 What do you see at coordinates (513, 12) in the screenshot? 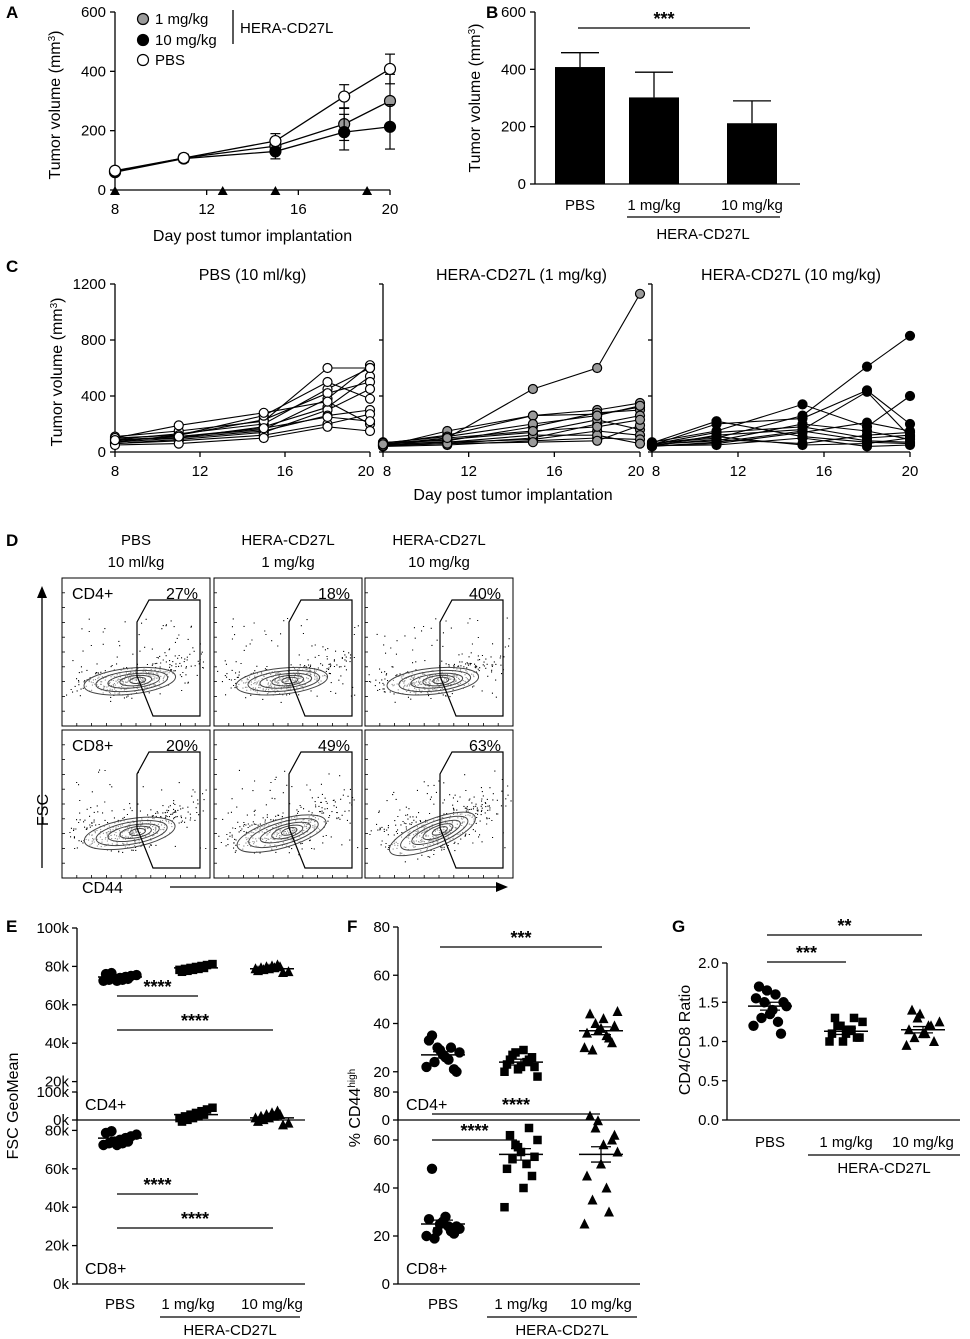
I see `y-tick-label: 600` at bounding box center [513, 12].